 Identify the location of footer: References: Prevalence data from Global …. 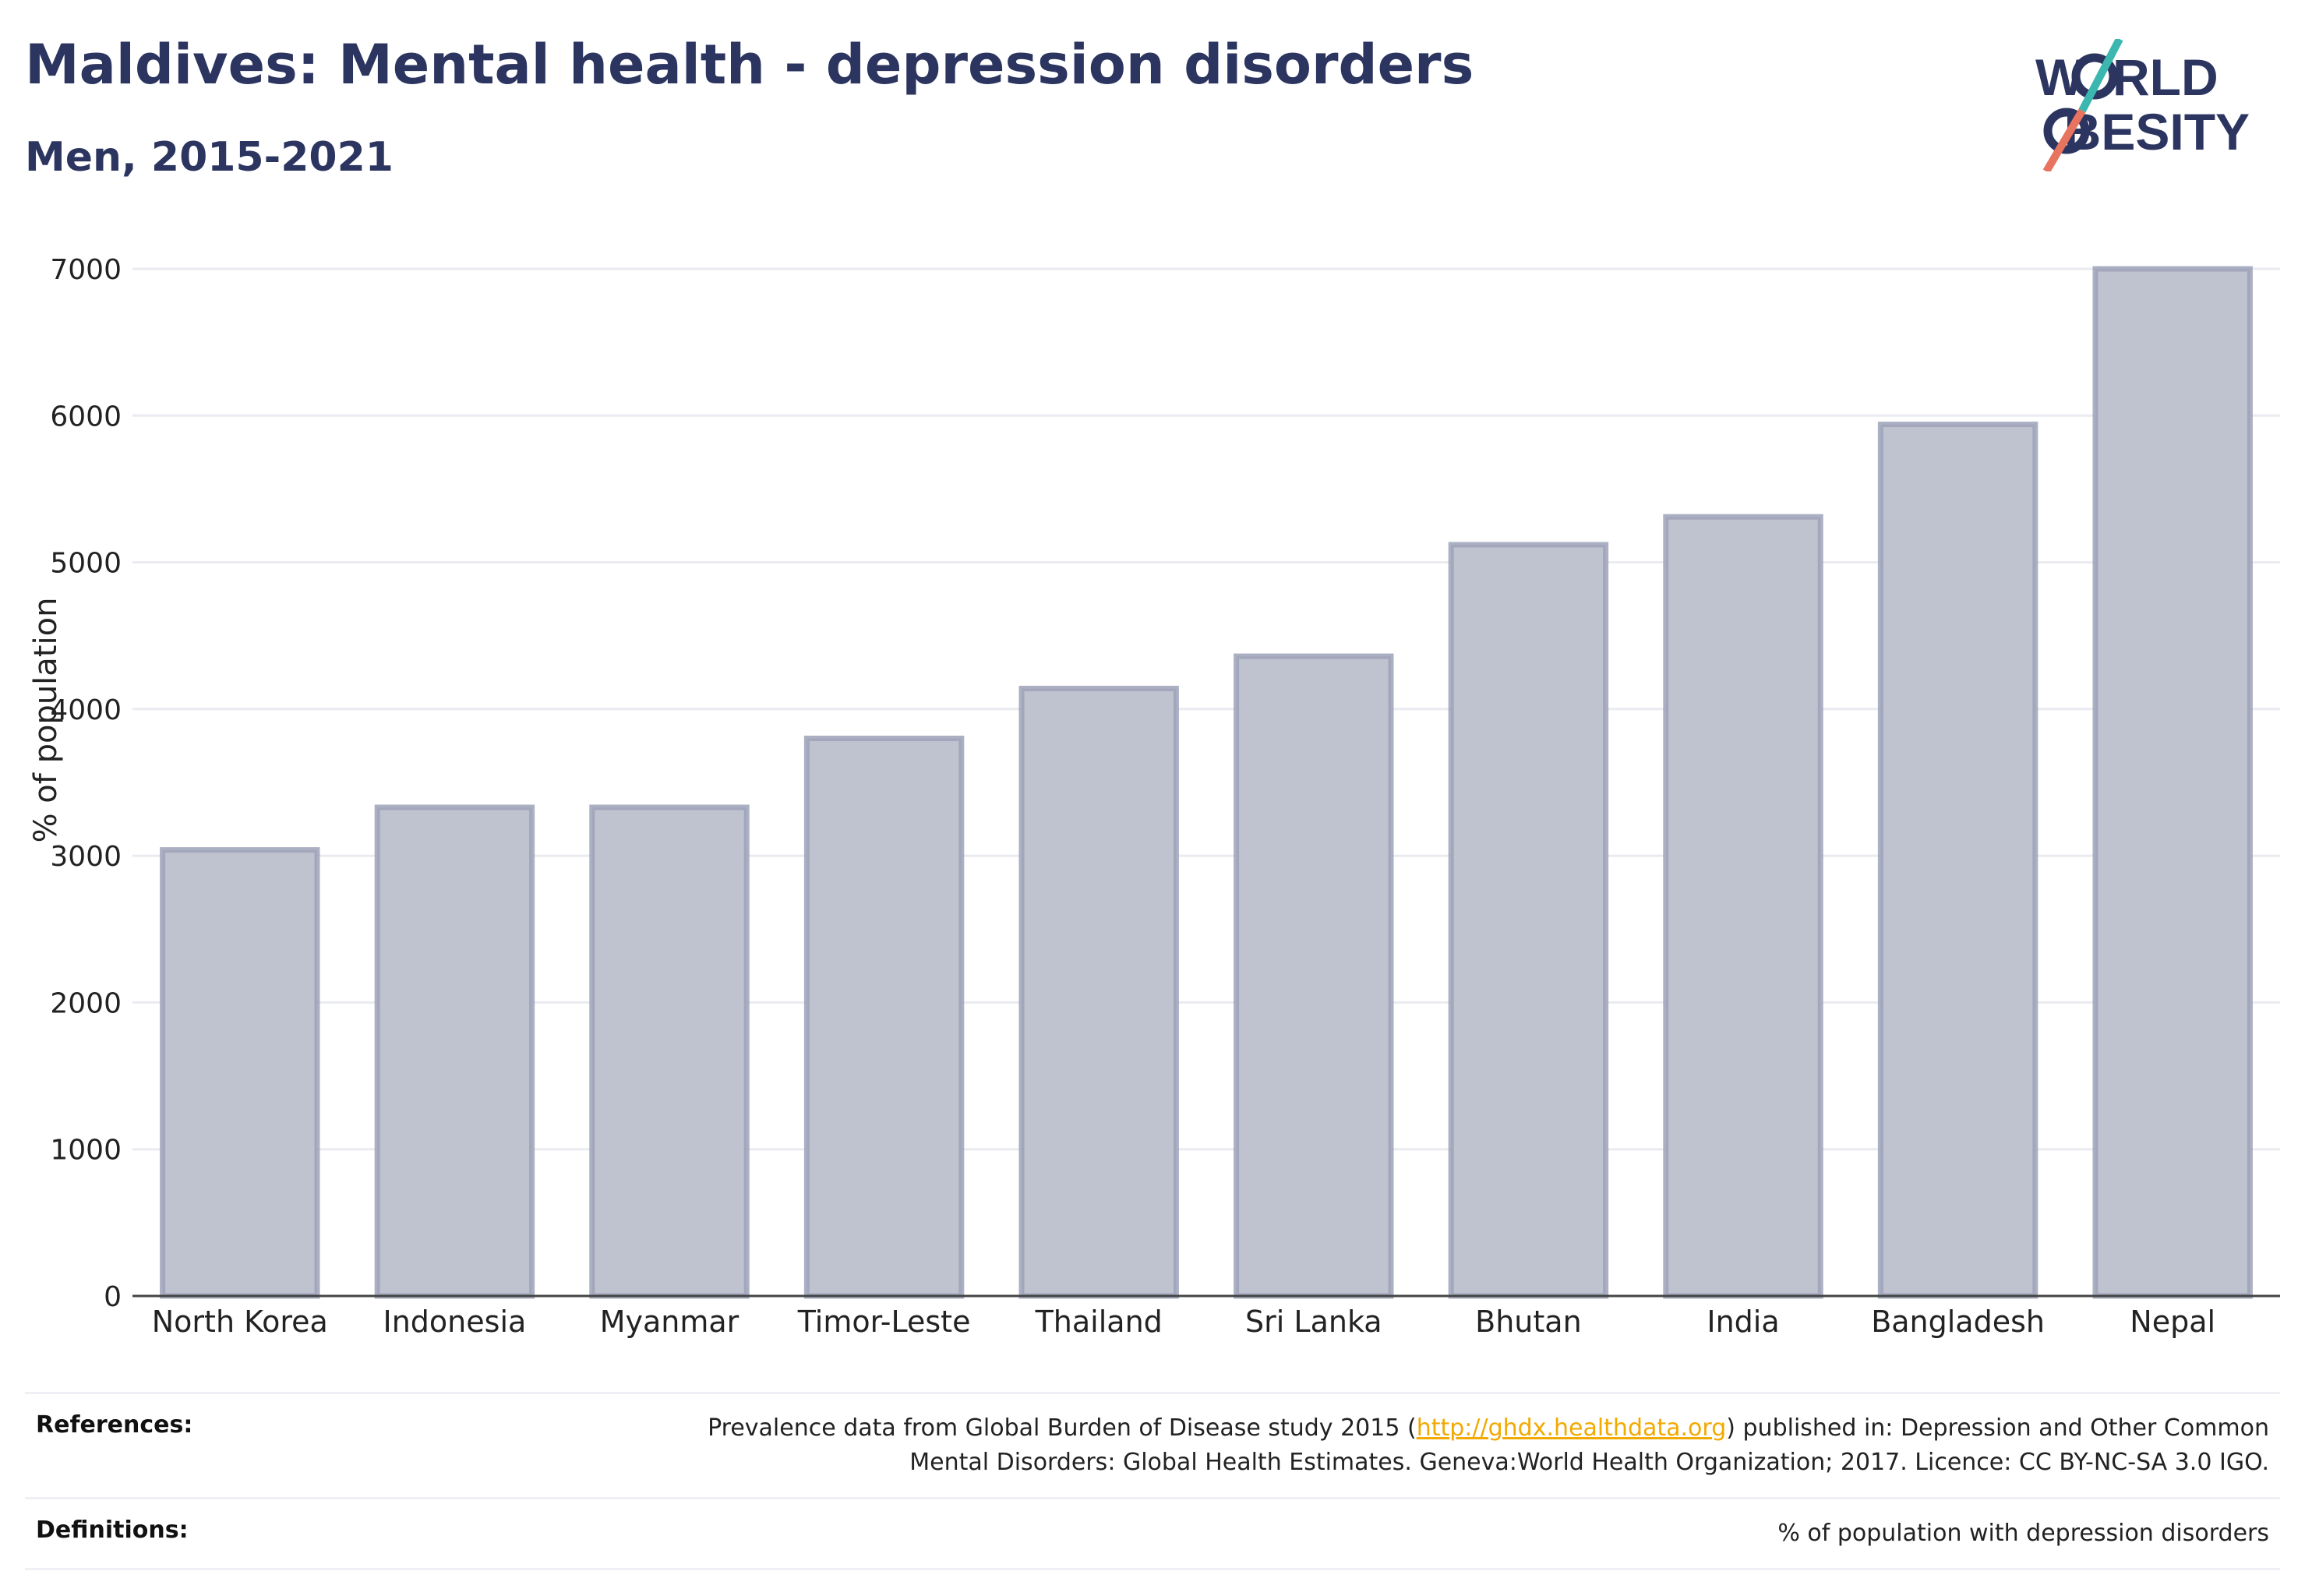
(1152, 1481).